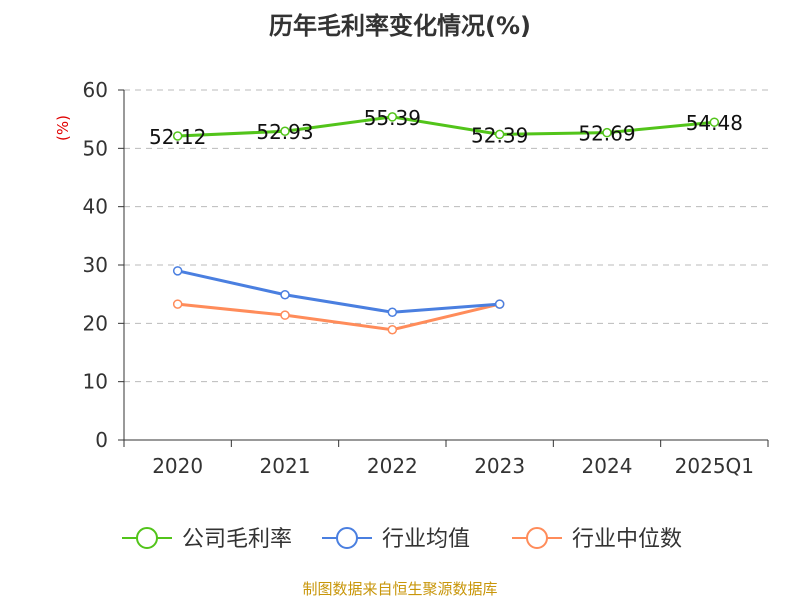  What do you see at coordinates (426, 539) in the screenshot?
I see `legend-label: 行业均值` at bounding box center [426, 539].